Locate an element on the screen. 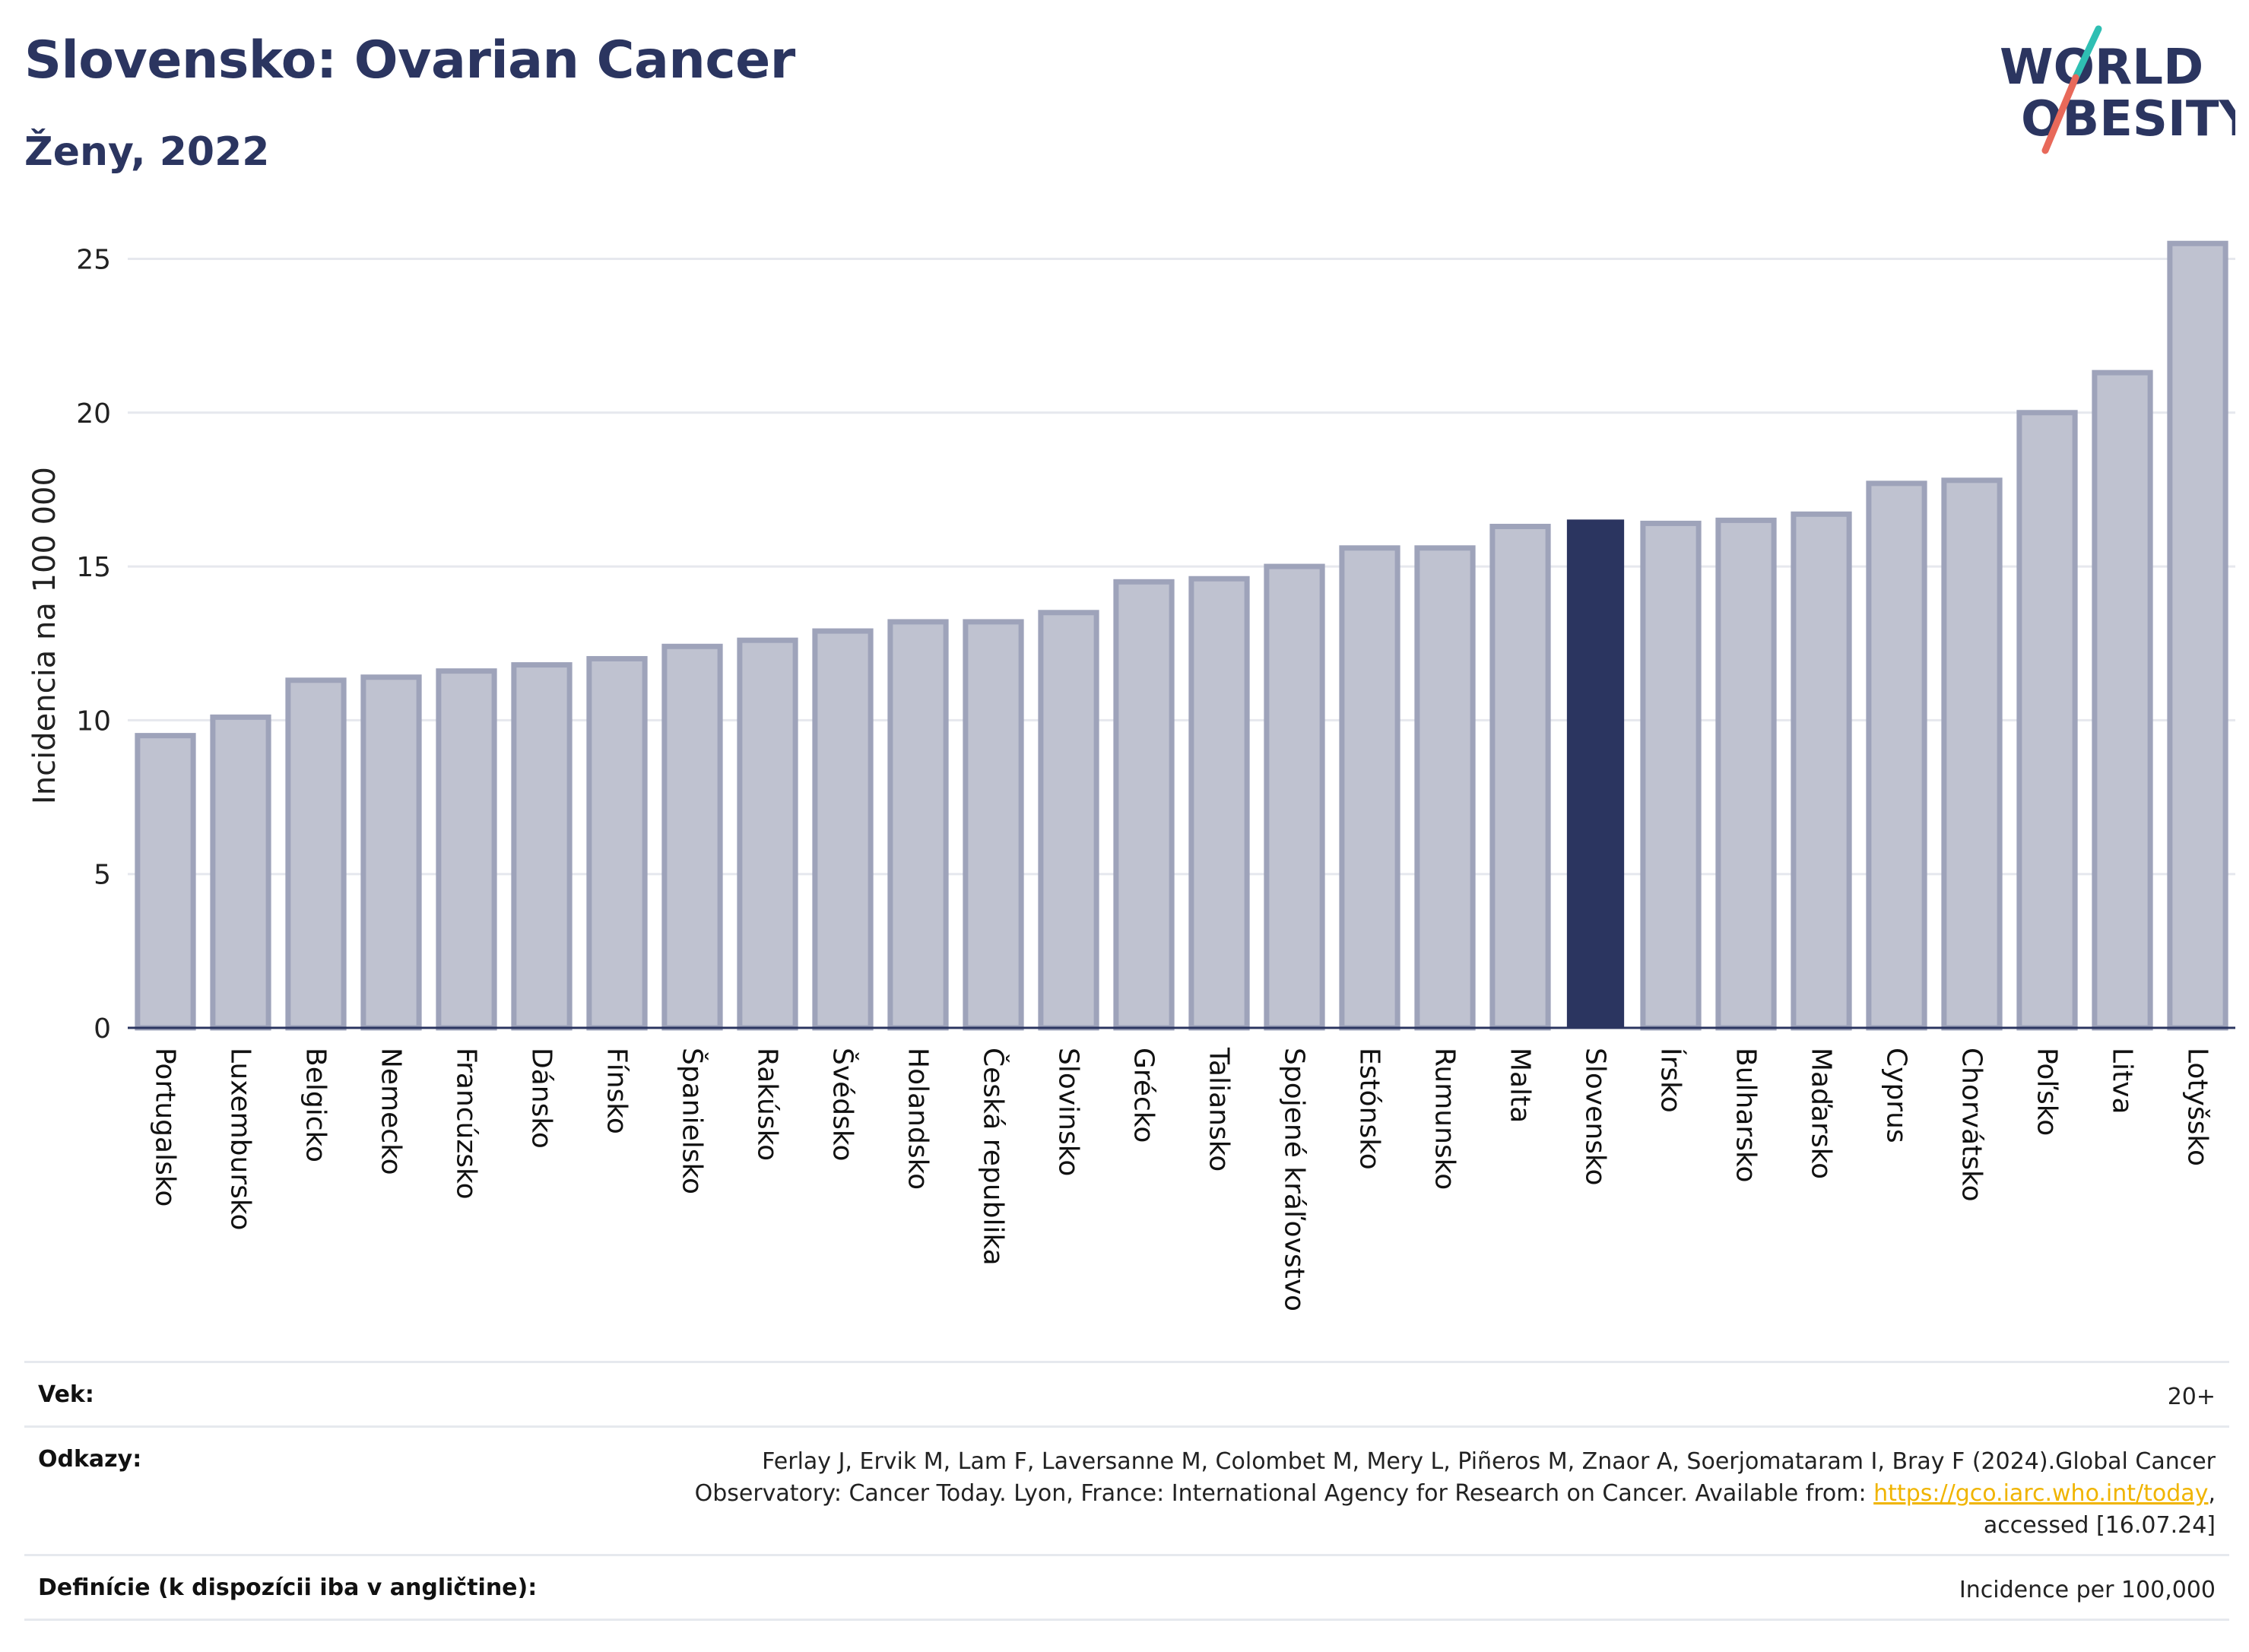 Image resolution: width=2249 pixels, height=1652 pixels. chart-subtitle: Ženy, 2022 is located at coordinates (147, 152).